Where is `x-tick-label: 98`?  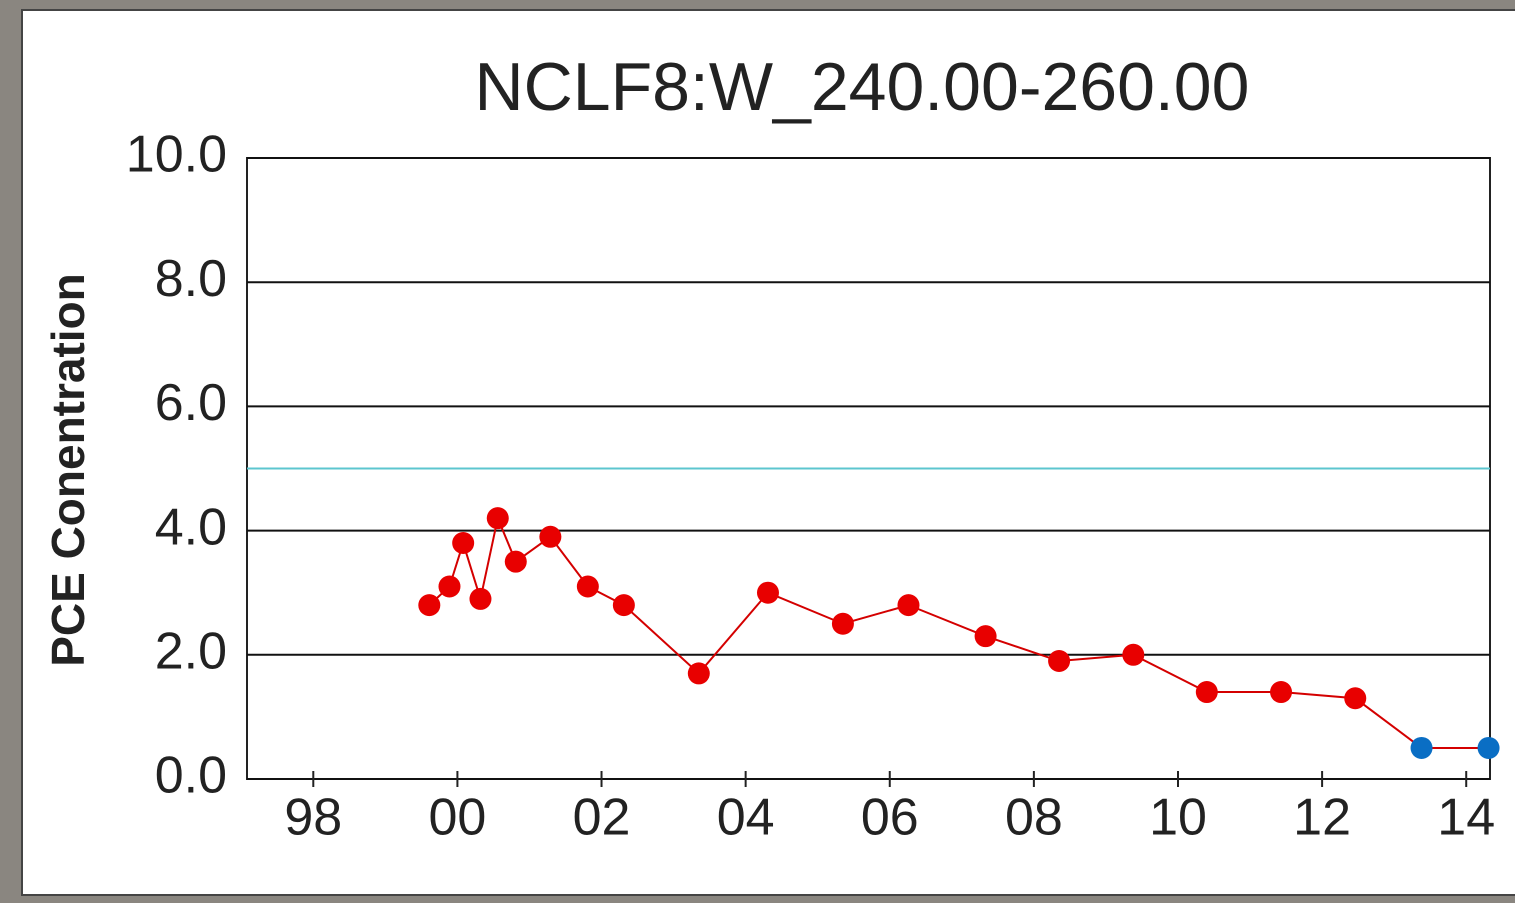 x-tick-label: 98 is located at coordinates (313, 818).